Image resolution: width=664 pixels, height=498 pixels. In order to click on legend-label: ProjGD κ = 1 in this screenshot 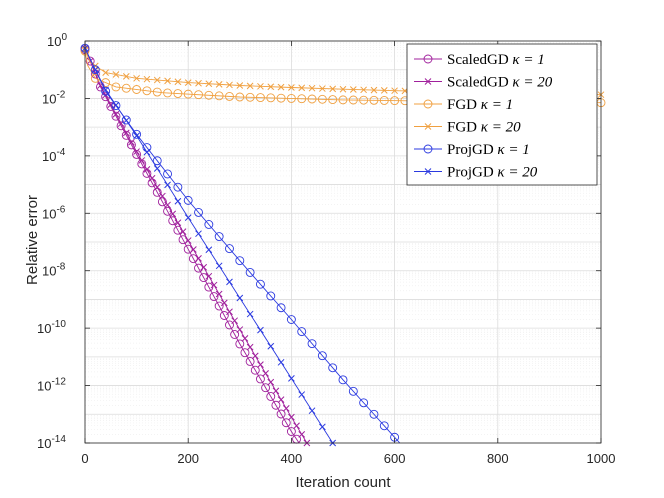, I will do `click(488, 150)`.